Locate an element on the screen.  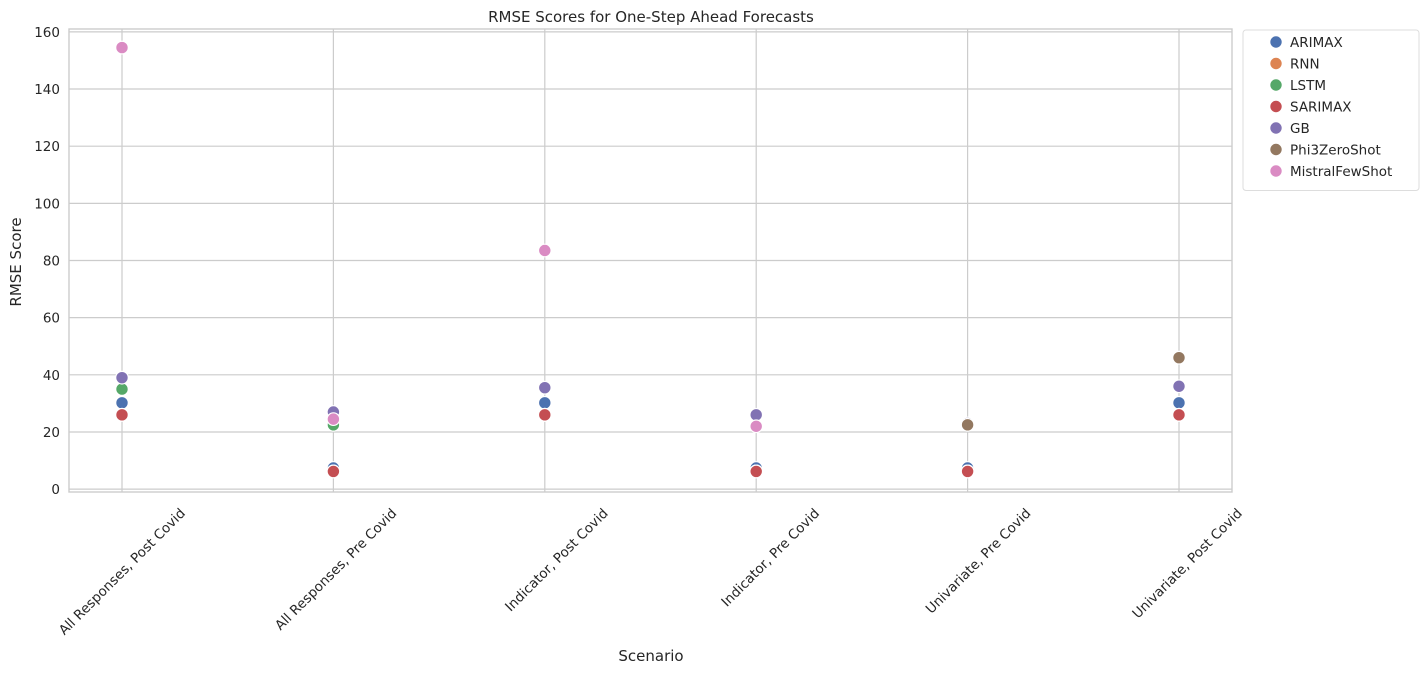
legend-label: Phi3ZeroShot is located at coordinates (1335, 151).